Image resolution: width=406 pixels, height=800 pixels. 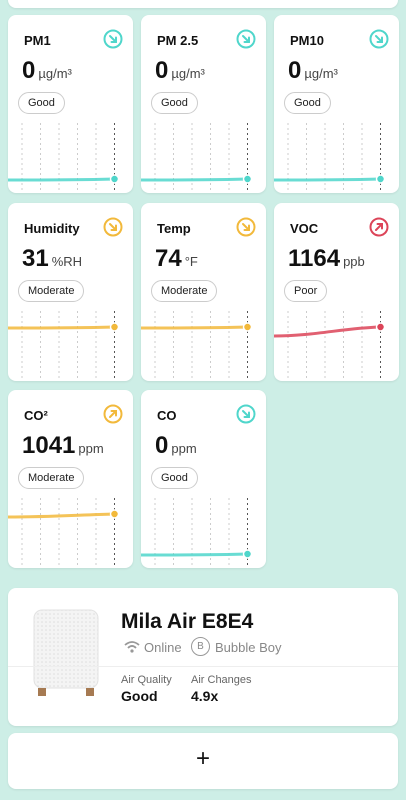 I want to click on sensor-value: 0 ppm, so click(x=176, y=446).